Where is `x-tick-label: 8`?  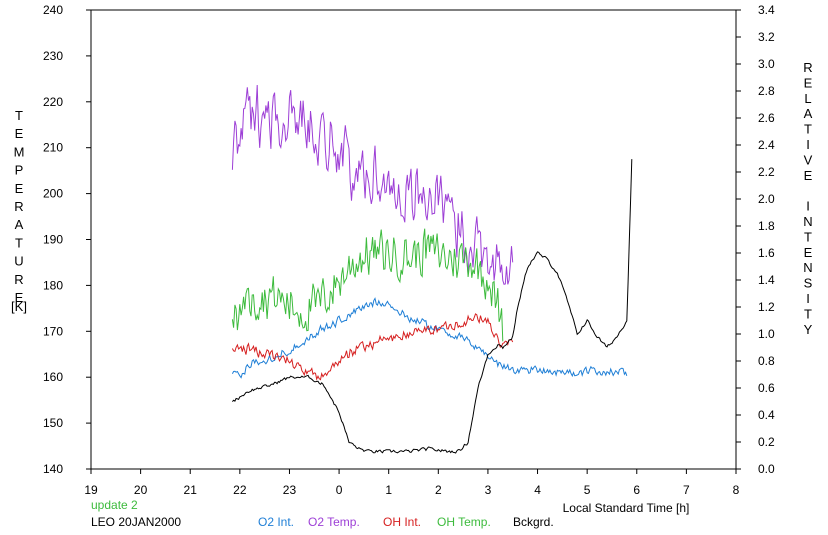
x-tick-label: 8 is located at coordinates (736, 490).